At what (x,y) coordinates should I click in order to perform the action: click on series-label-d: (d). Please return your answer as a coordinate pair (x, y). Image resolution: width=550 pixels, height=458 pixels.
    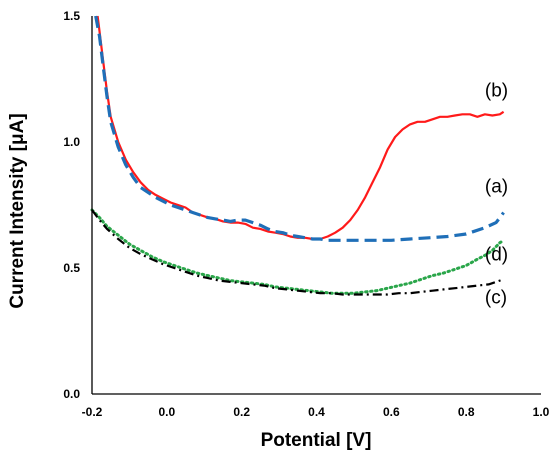
    Looking at the image, I should click on (496, 254).